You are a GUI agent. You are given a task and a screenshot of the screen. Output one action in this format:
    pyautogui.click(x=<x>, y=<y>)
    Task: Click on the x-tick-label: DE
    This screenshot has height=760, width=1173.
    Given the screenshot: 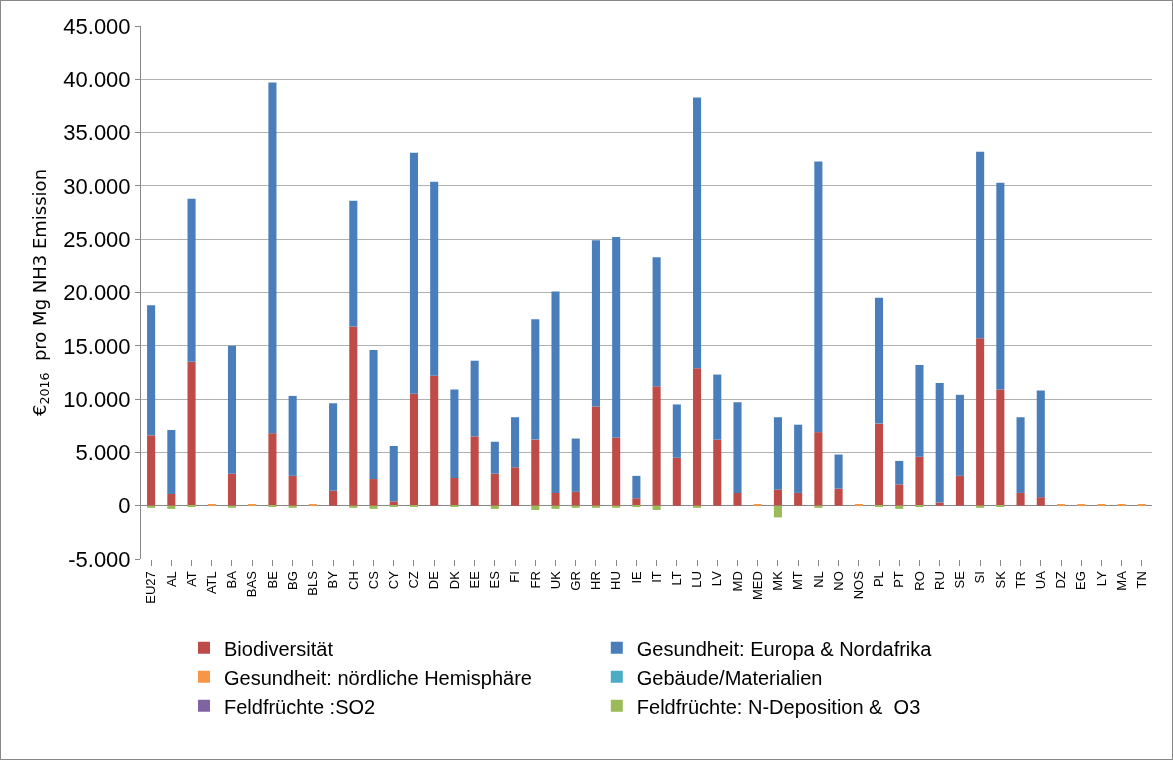 What is the action you would take?
    pyautogui.click(x=434, y=580)
    